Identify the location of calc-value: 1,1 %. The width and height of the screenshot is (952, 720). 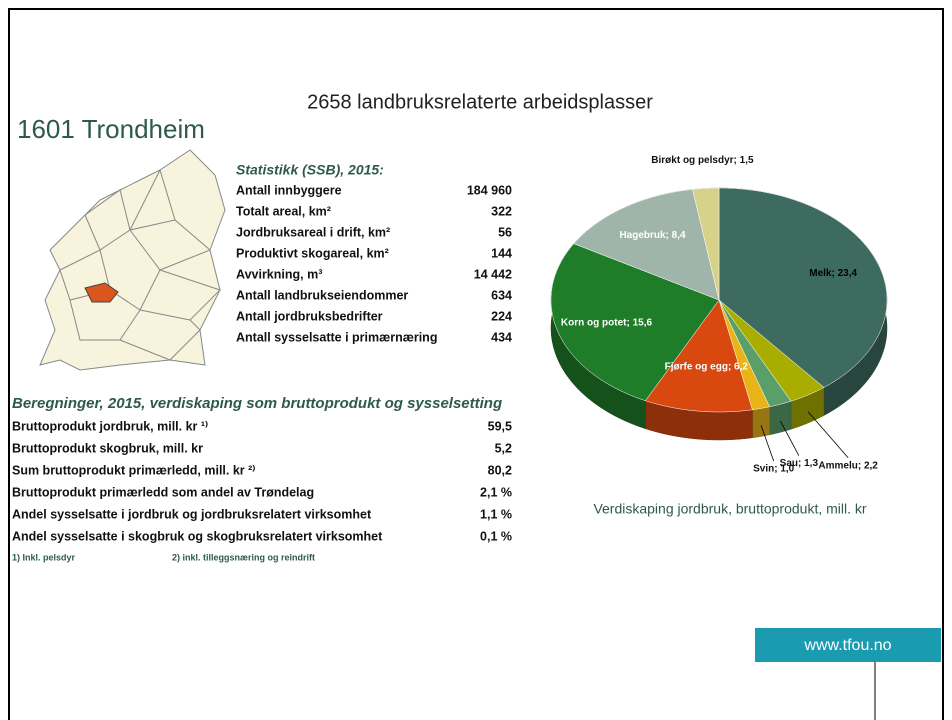
(496, 514).